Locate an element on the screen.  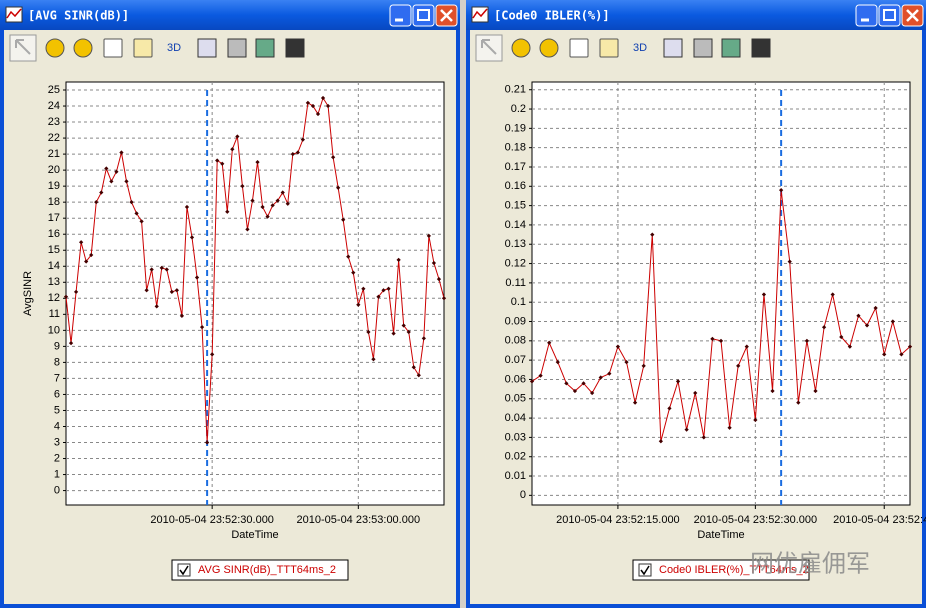
window-icon-graph is located at coordinates (14, 13).